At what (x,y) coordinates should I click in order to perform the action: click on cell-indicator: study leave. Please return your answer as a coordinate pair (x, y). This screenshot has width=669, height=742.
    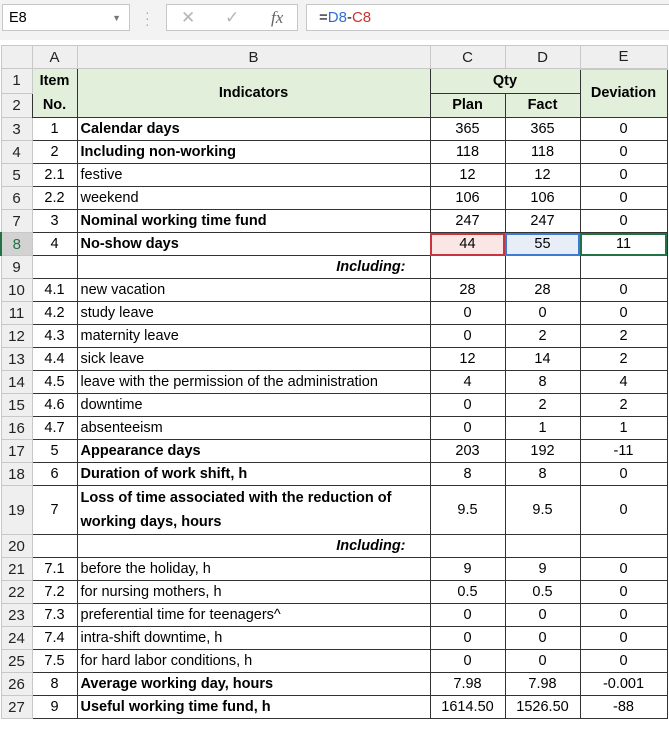
    Looking at the image, I should click on (253, 313).